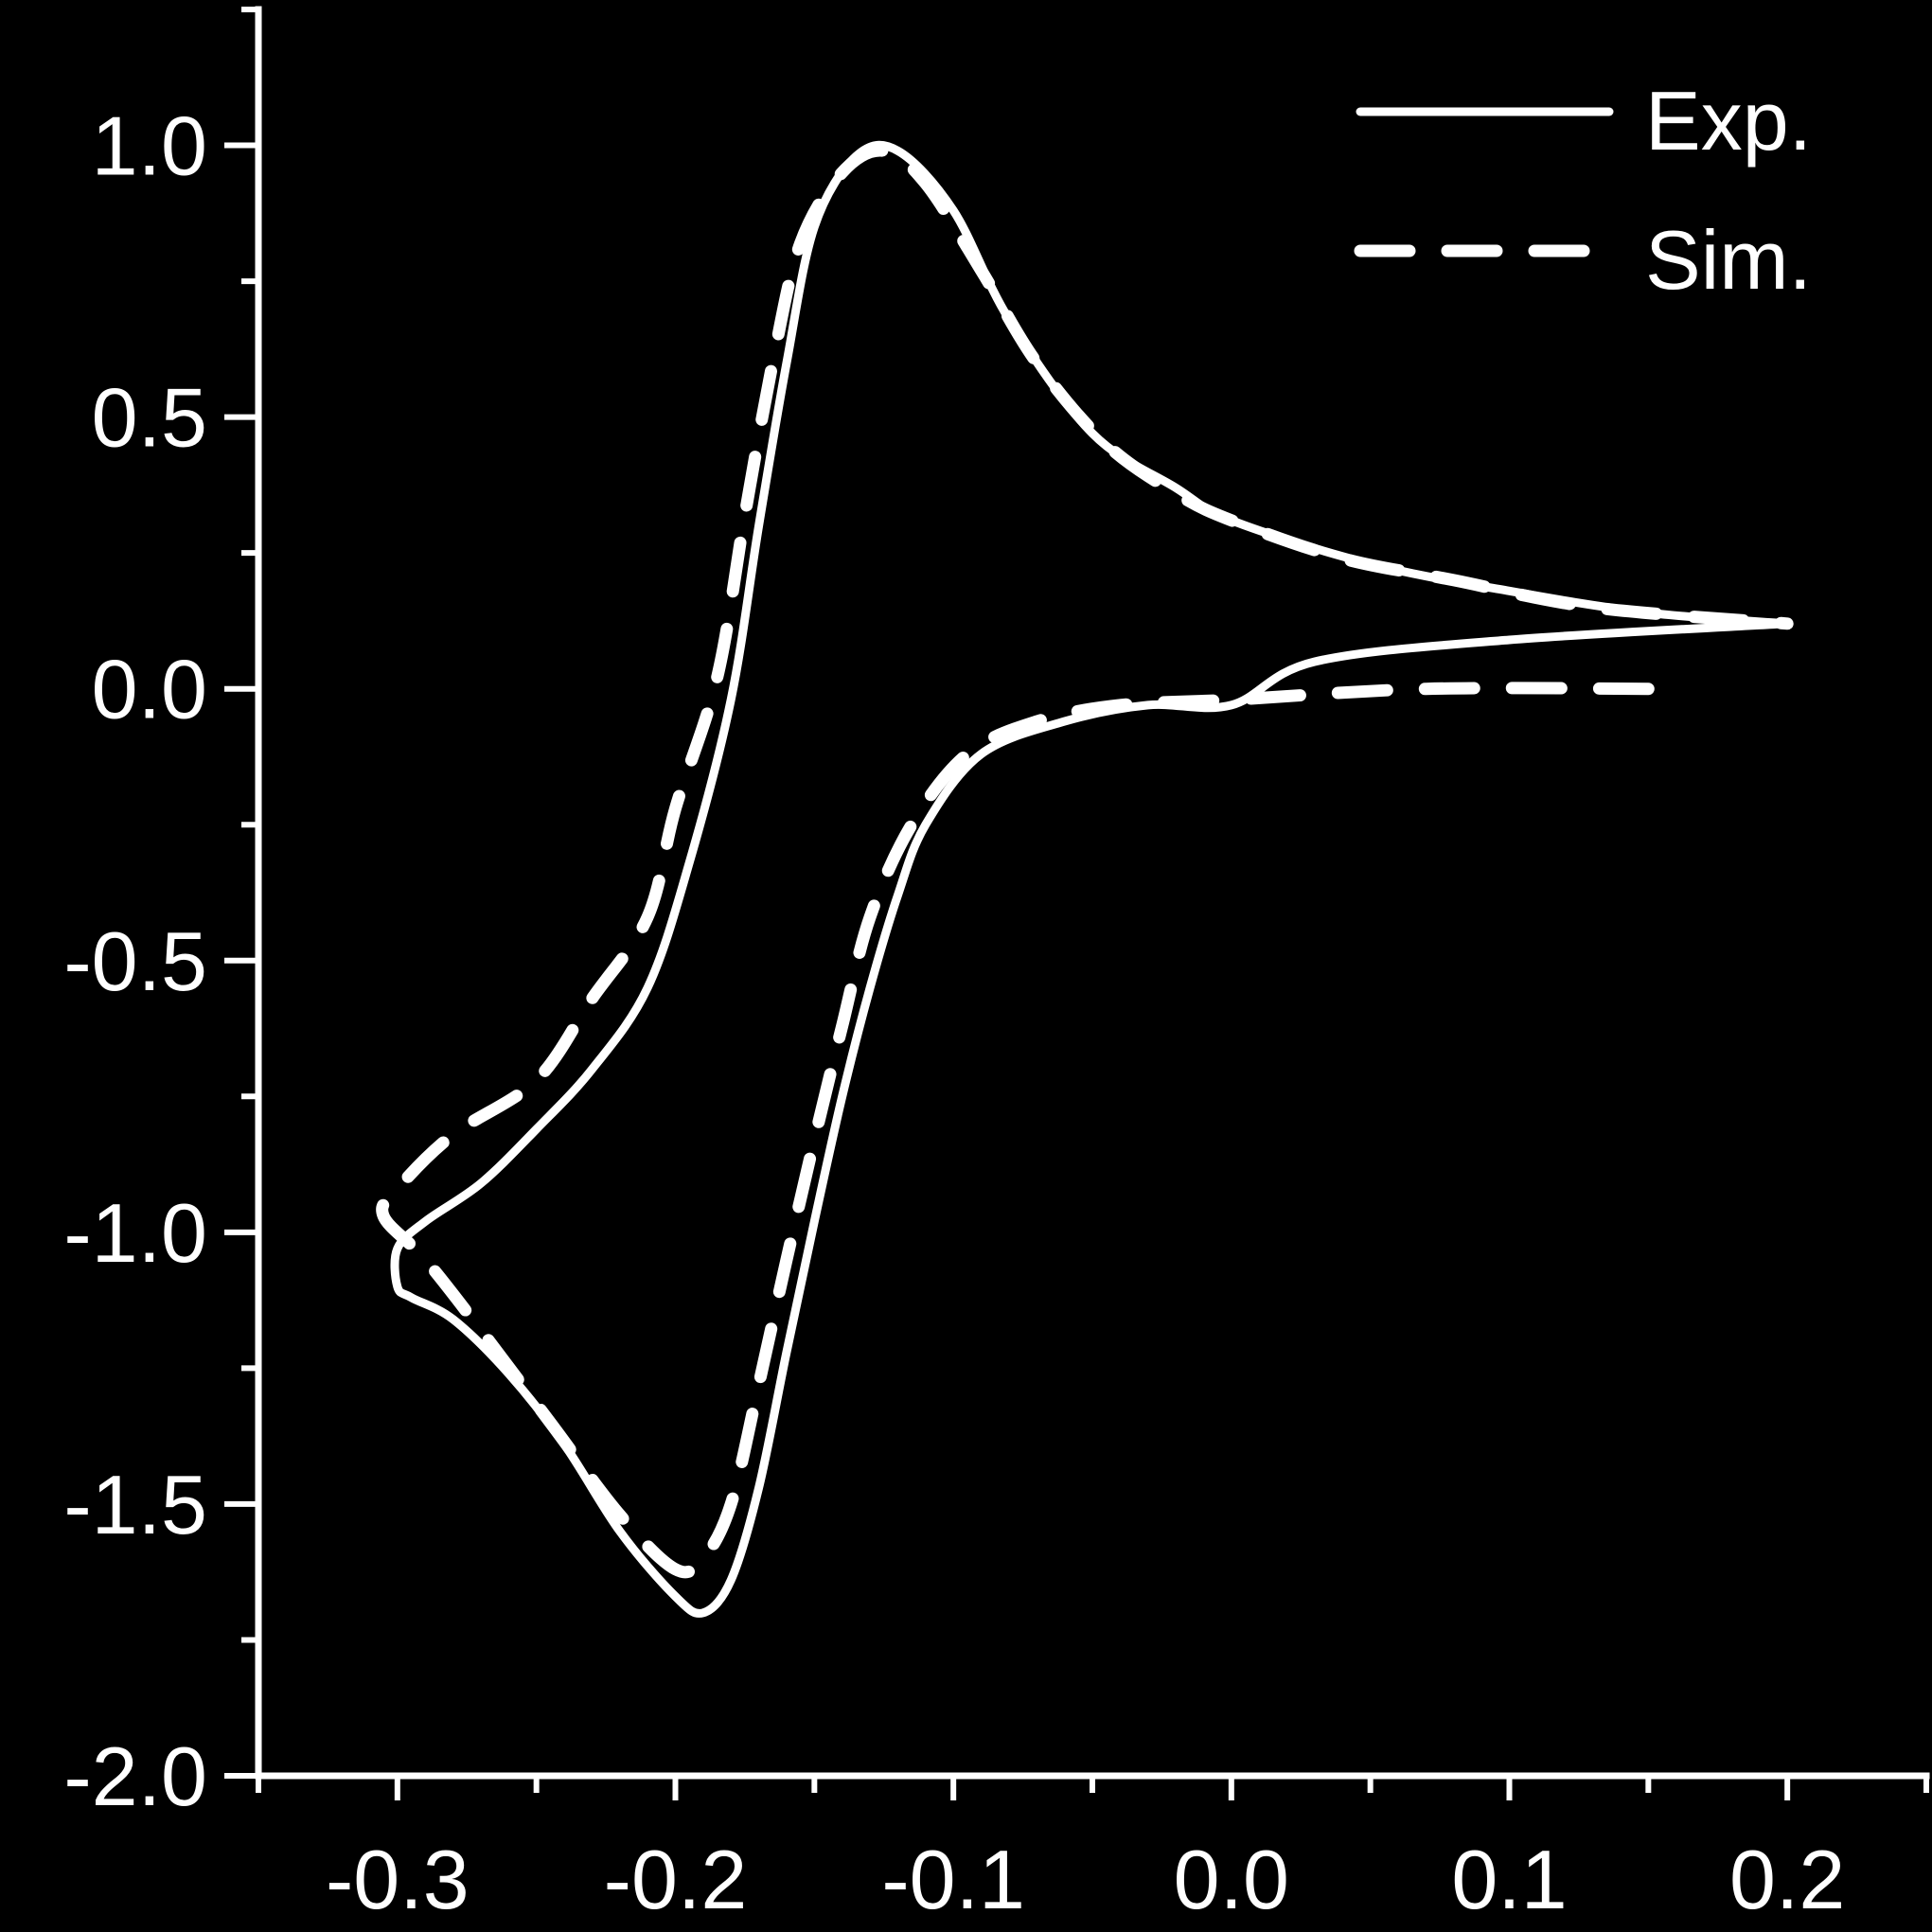 The width and height of the screenshot is (1932, 1932). Describe the element at coordinates (135, 961) in the screenshot. I see `y-tick-label: -0.5` at that location.